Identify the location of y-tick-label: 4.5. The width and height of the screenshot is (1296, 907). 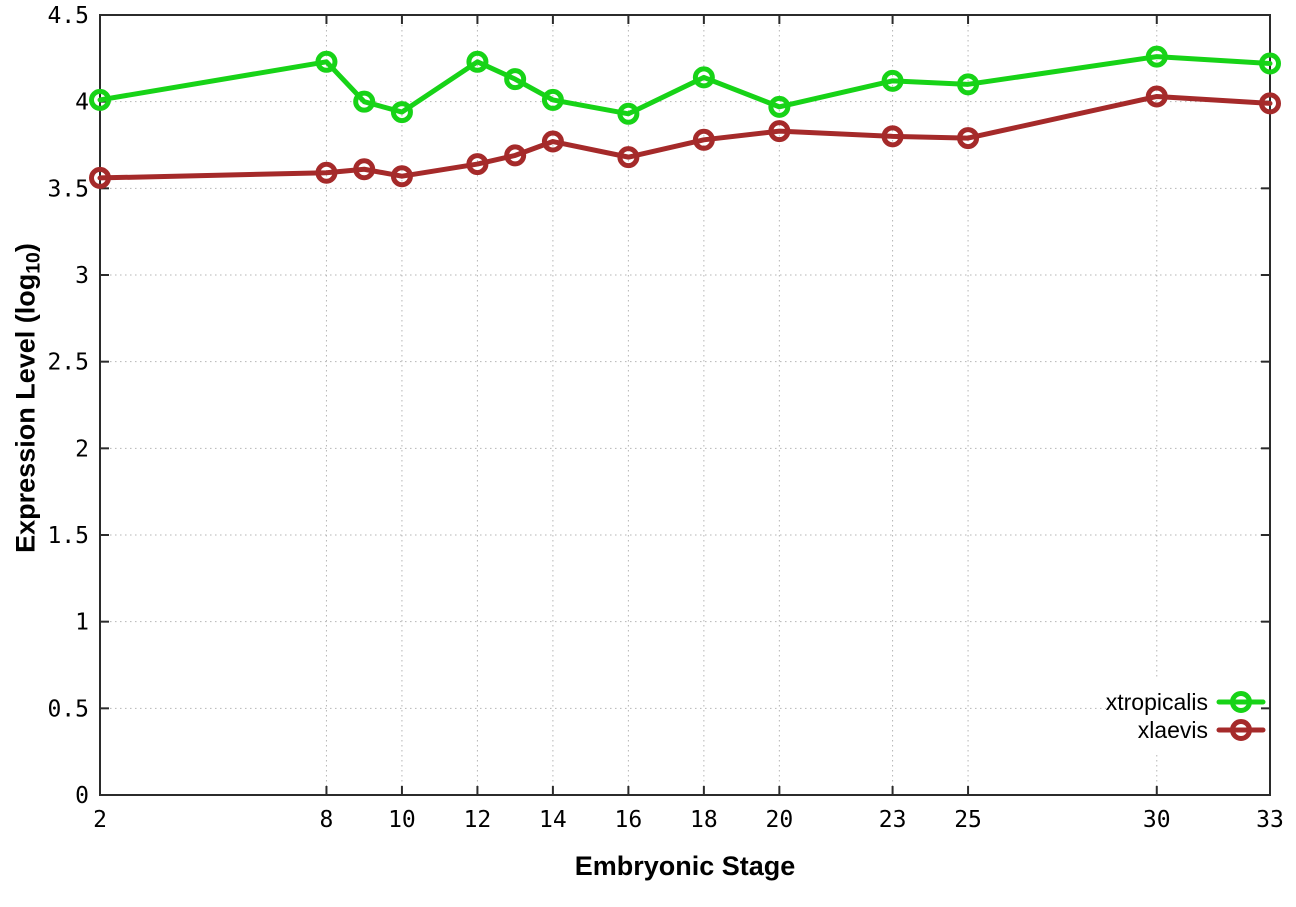
(68, 16).